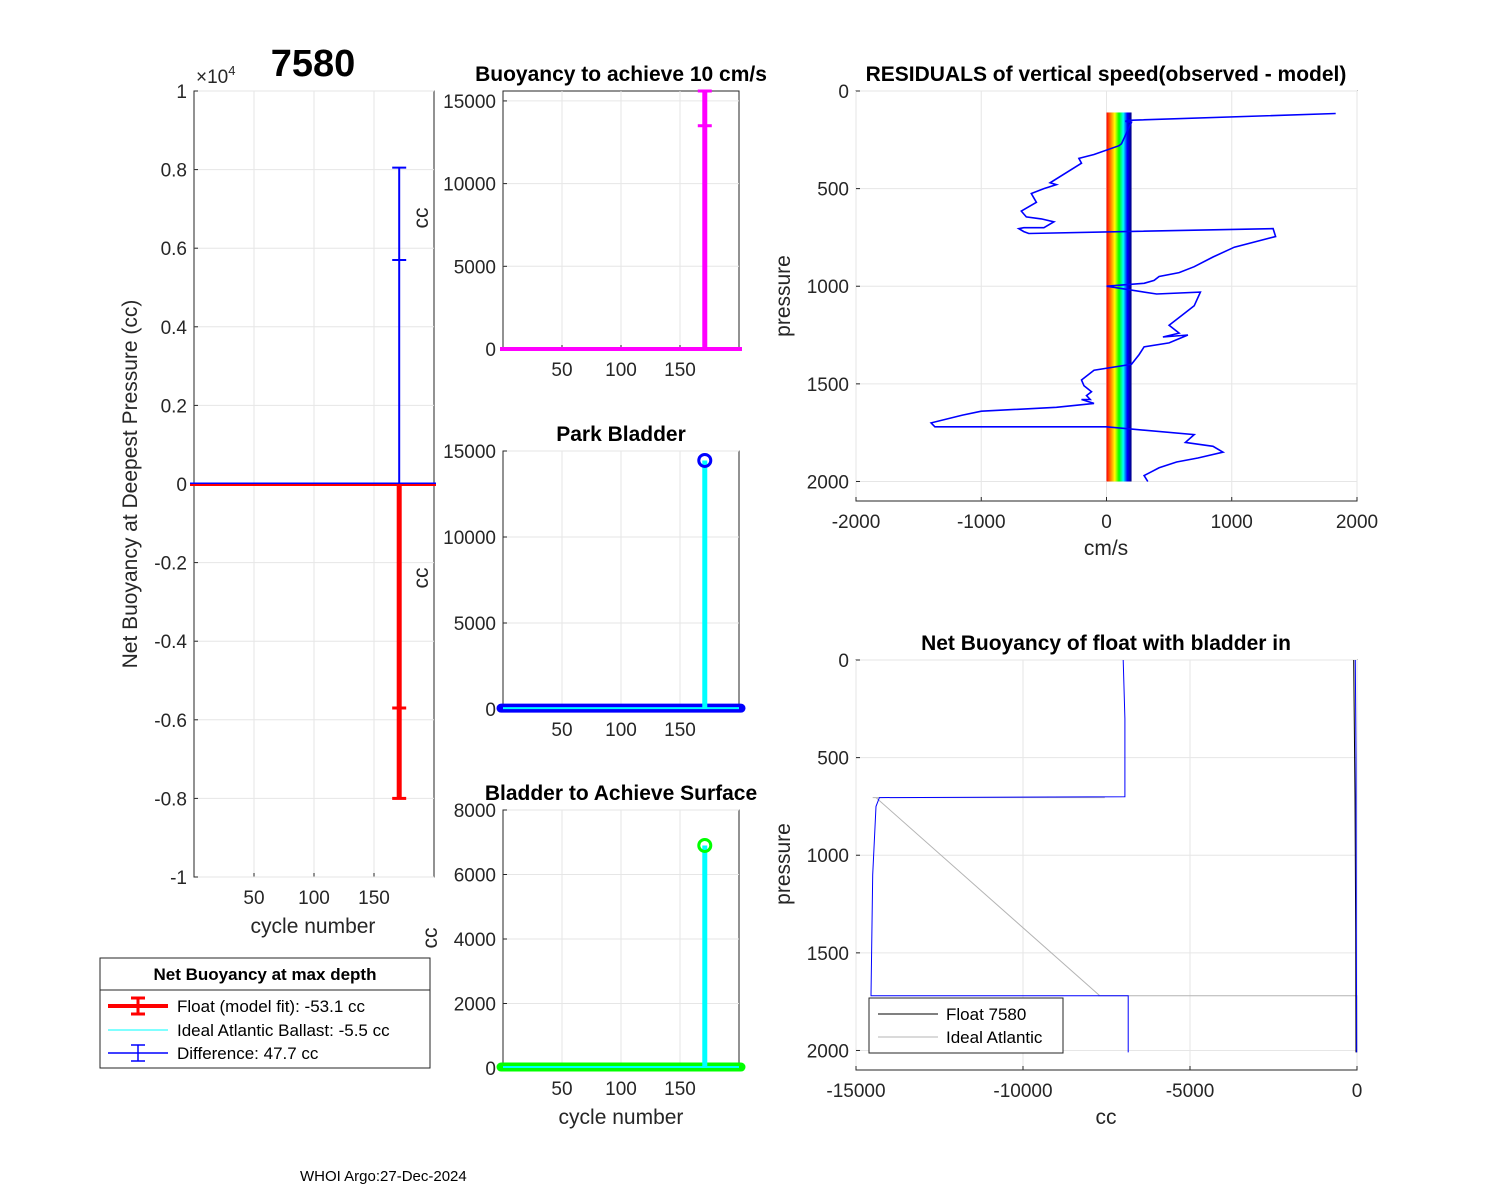  What do you see at coordinates (783, 864) in the screenshot?
I see `y-axis-label: pressure` at bounding box center [783, 864].